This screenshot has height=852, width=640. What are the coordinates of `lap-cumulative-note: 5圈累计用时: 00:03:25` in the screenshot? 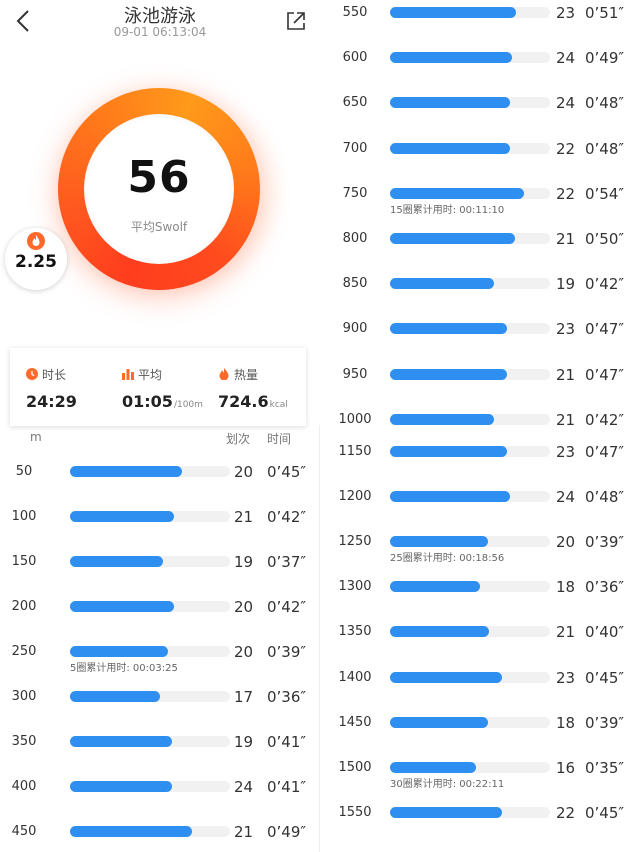 It's located at (124, 668).